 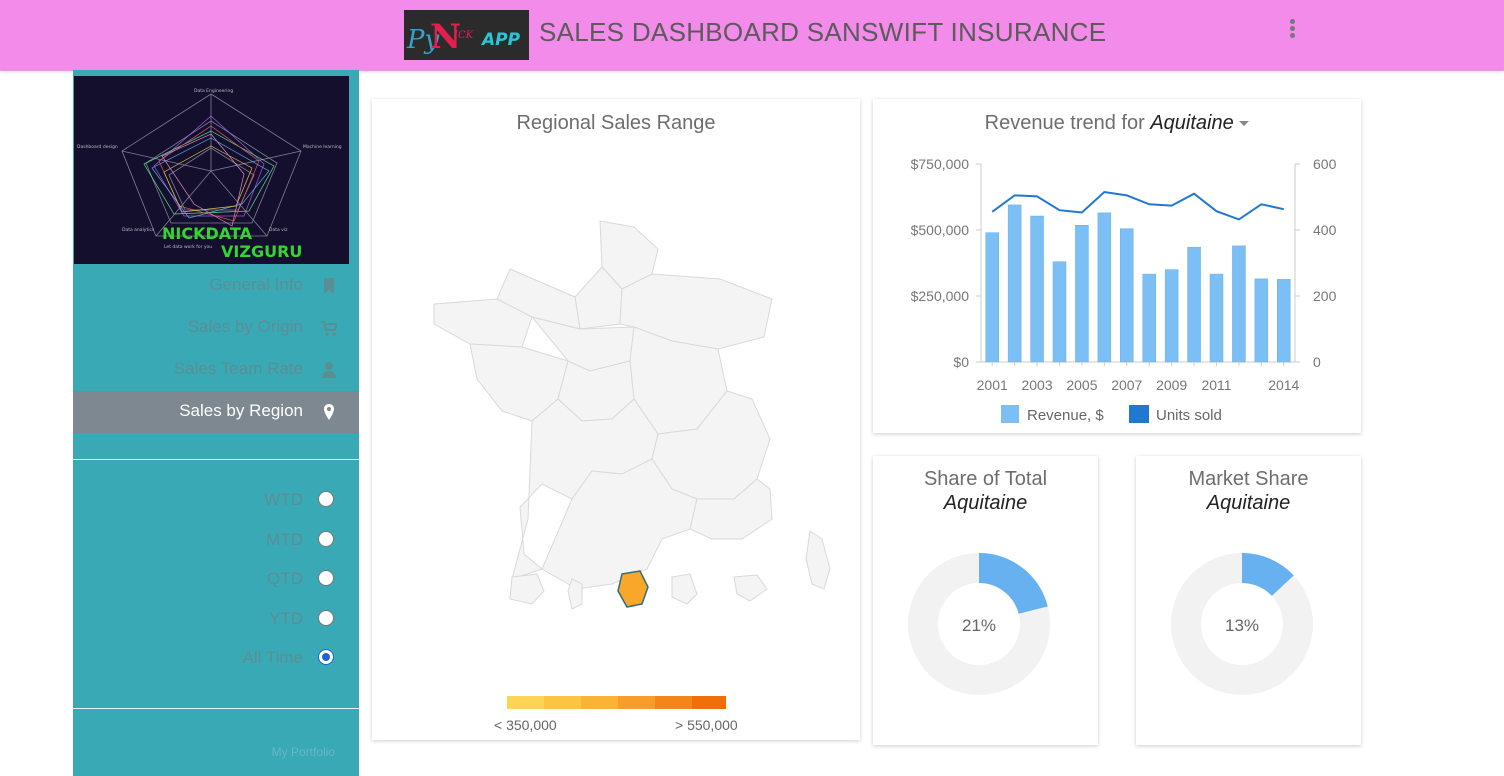 What do you see at coordinates (138, 230) in the screenshot?
I see `svg-text: Data analytics` at bounding box center [138, 230].